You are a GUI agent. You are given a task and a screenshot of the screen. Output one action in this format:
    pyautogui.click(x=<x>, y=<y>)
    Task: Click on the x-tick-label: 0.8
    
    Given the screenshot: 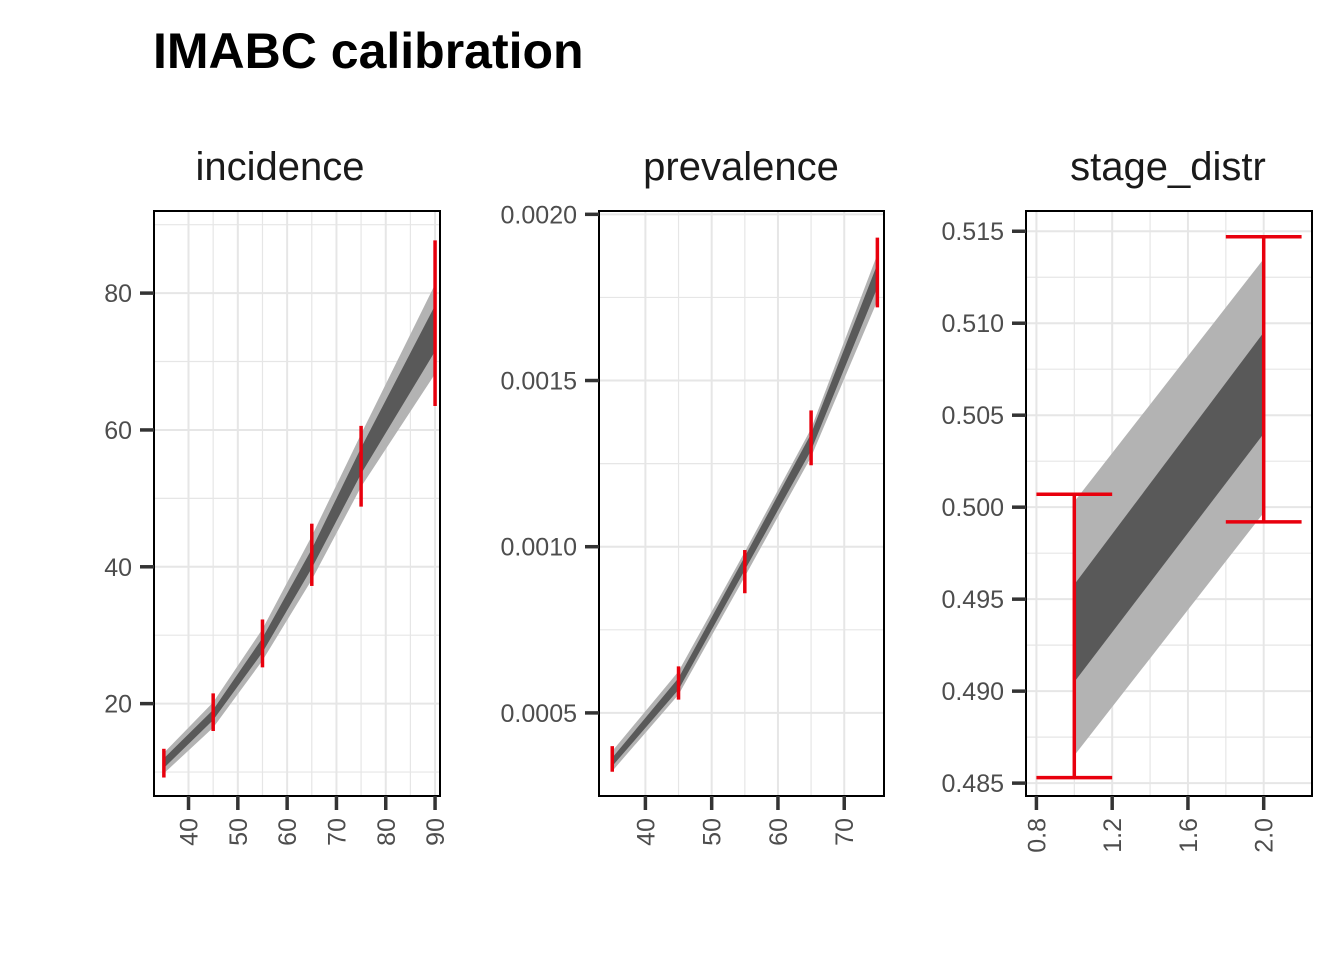 What is the action you would take?
    pyautogui.click(x=1037, y=835)
    